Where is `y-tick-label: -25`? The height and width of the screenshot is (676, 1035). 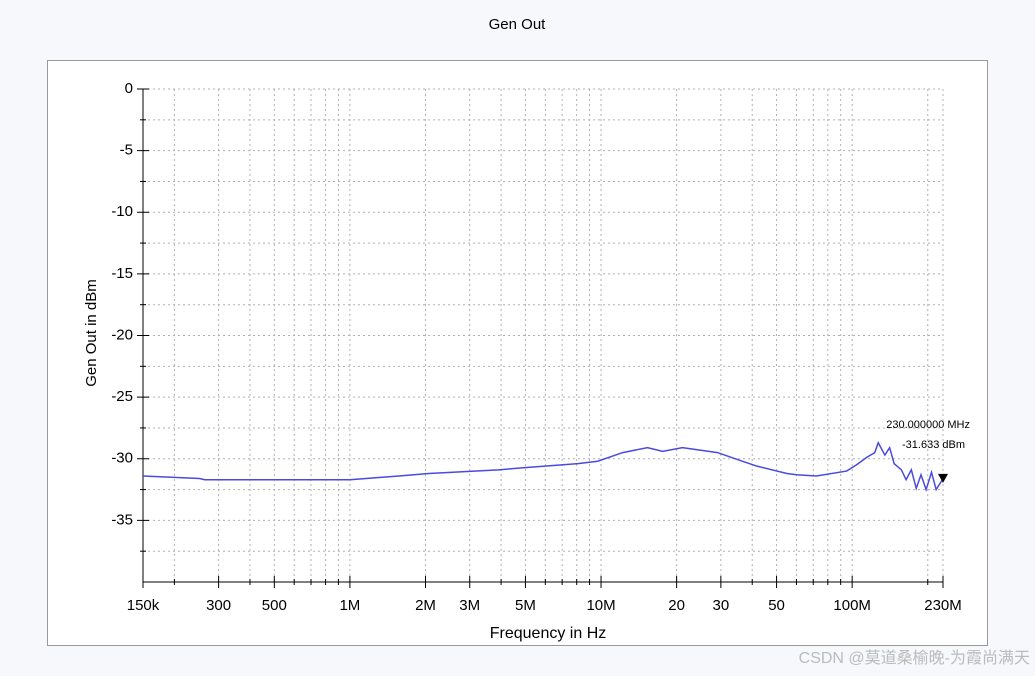
y-tick-label: -25 is located at coordinates (122, 396).